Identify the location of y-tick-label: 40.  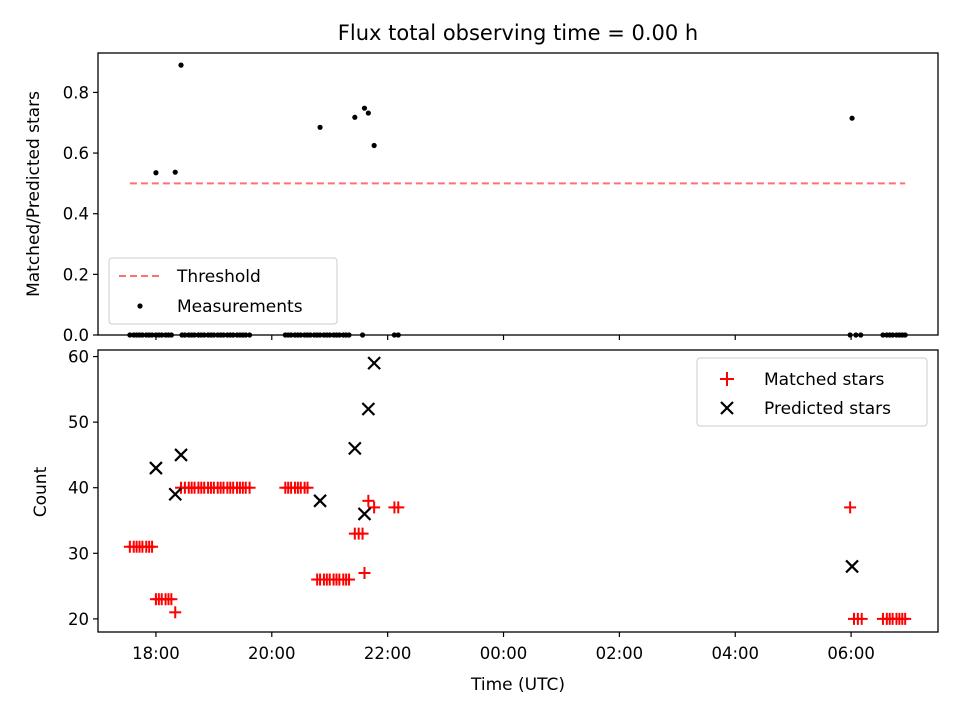
(78, 488).